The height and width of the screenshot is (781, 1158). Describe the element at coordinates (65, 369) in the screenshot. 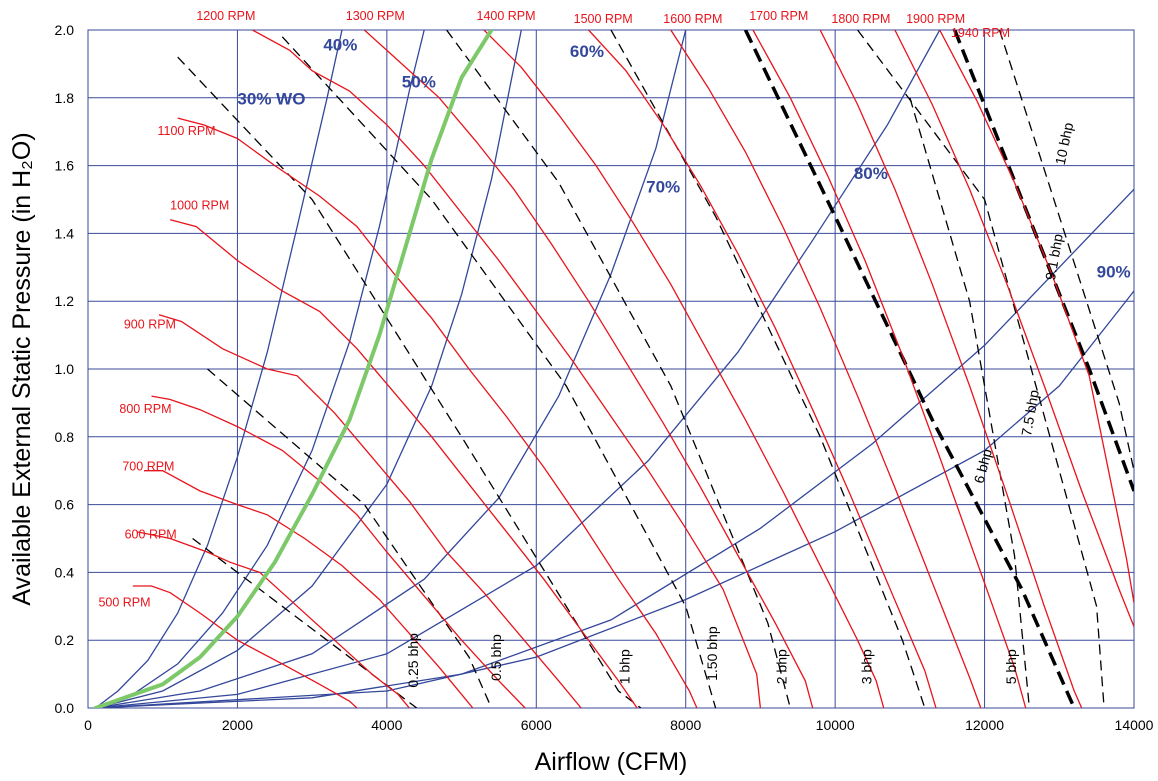

I see `y-tick-label: 1.0` at that location.